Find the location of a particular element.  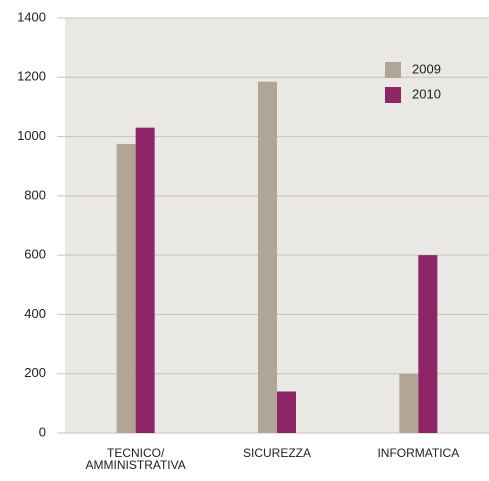

y-tick-label: 200 is located at coordinates (35, 372).